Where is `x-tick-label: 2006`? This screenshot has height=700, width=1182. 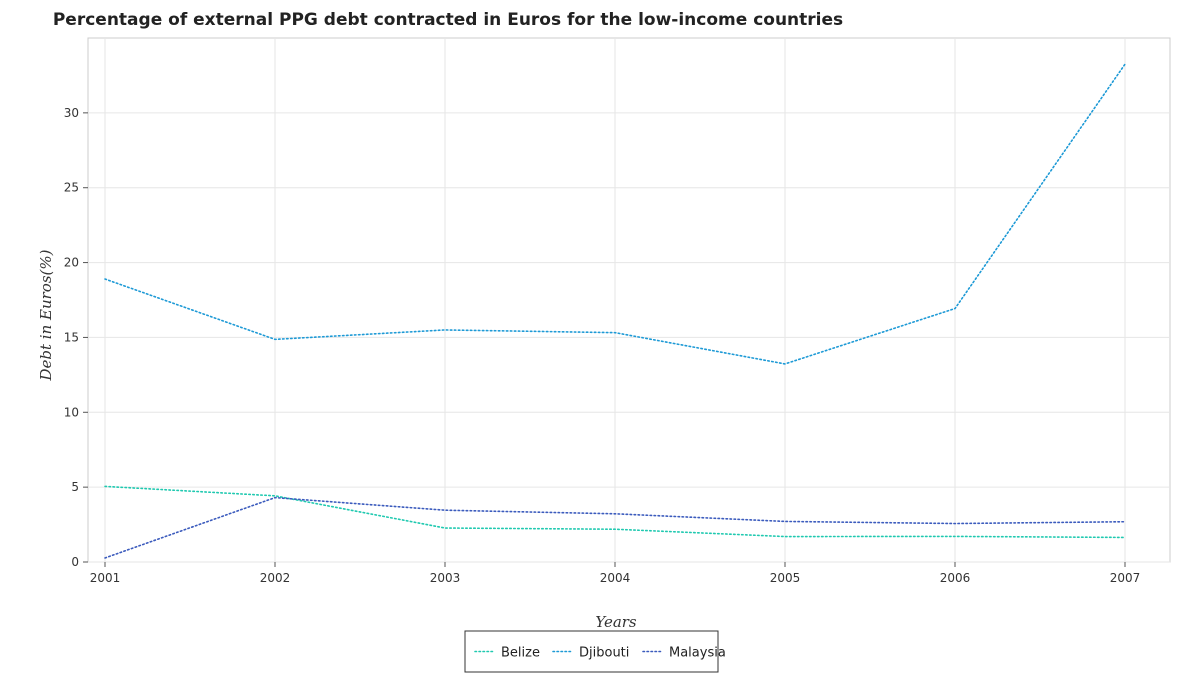
x-tick-label: 2006 is located at coordinates (955, 578).